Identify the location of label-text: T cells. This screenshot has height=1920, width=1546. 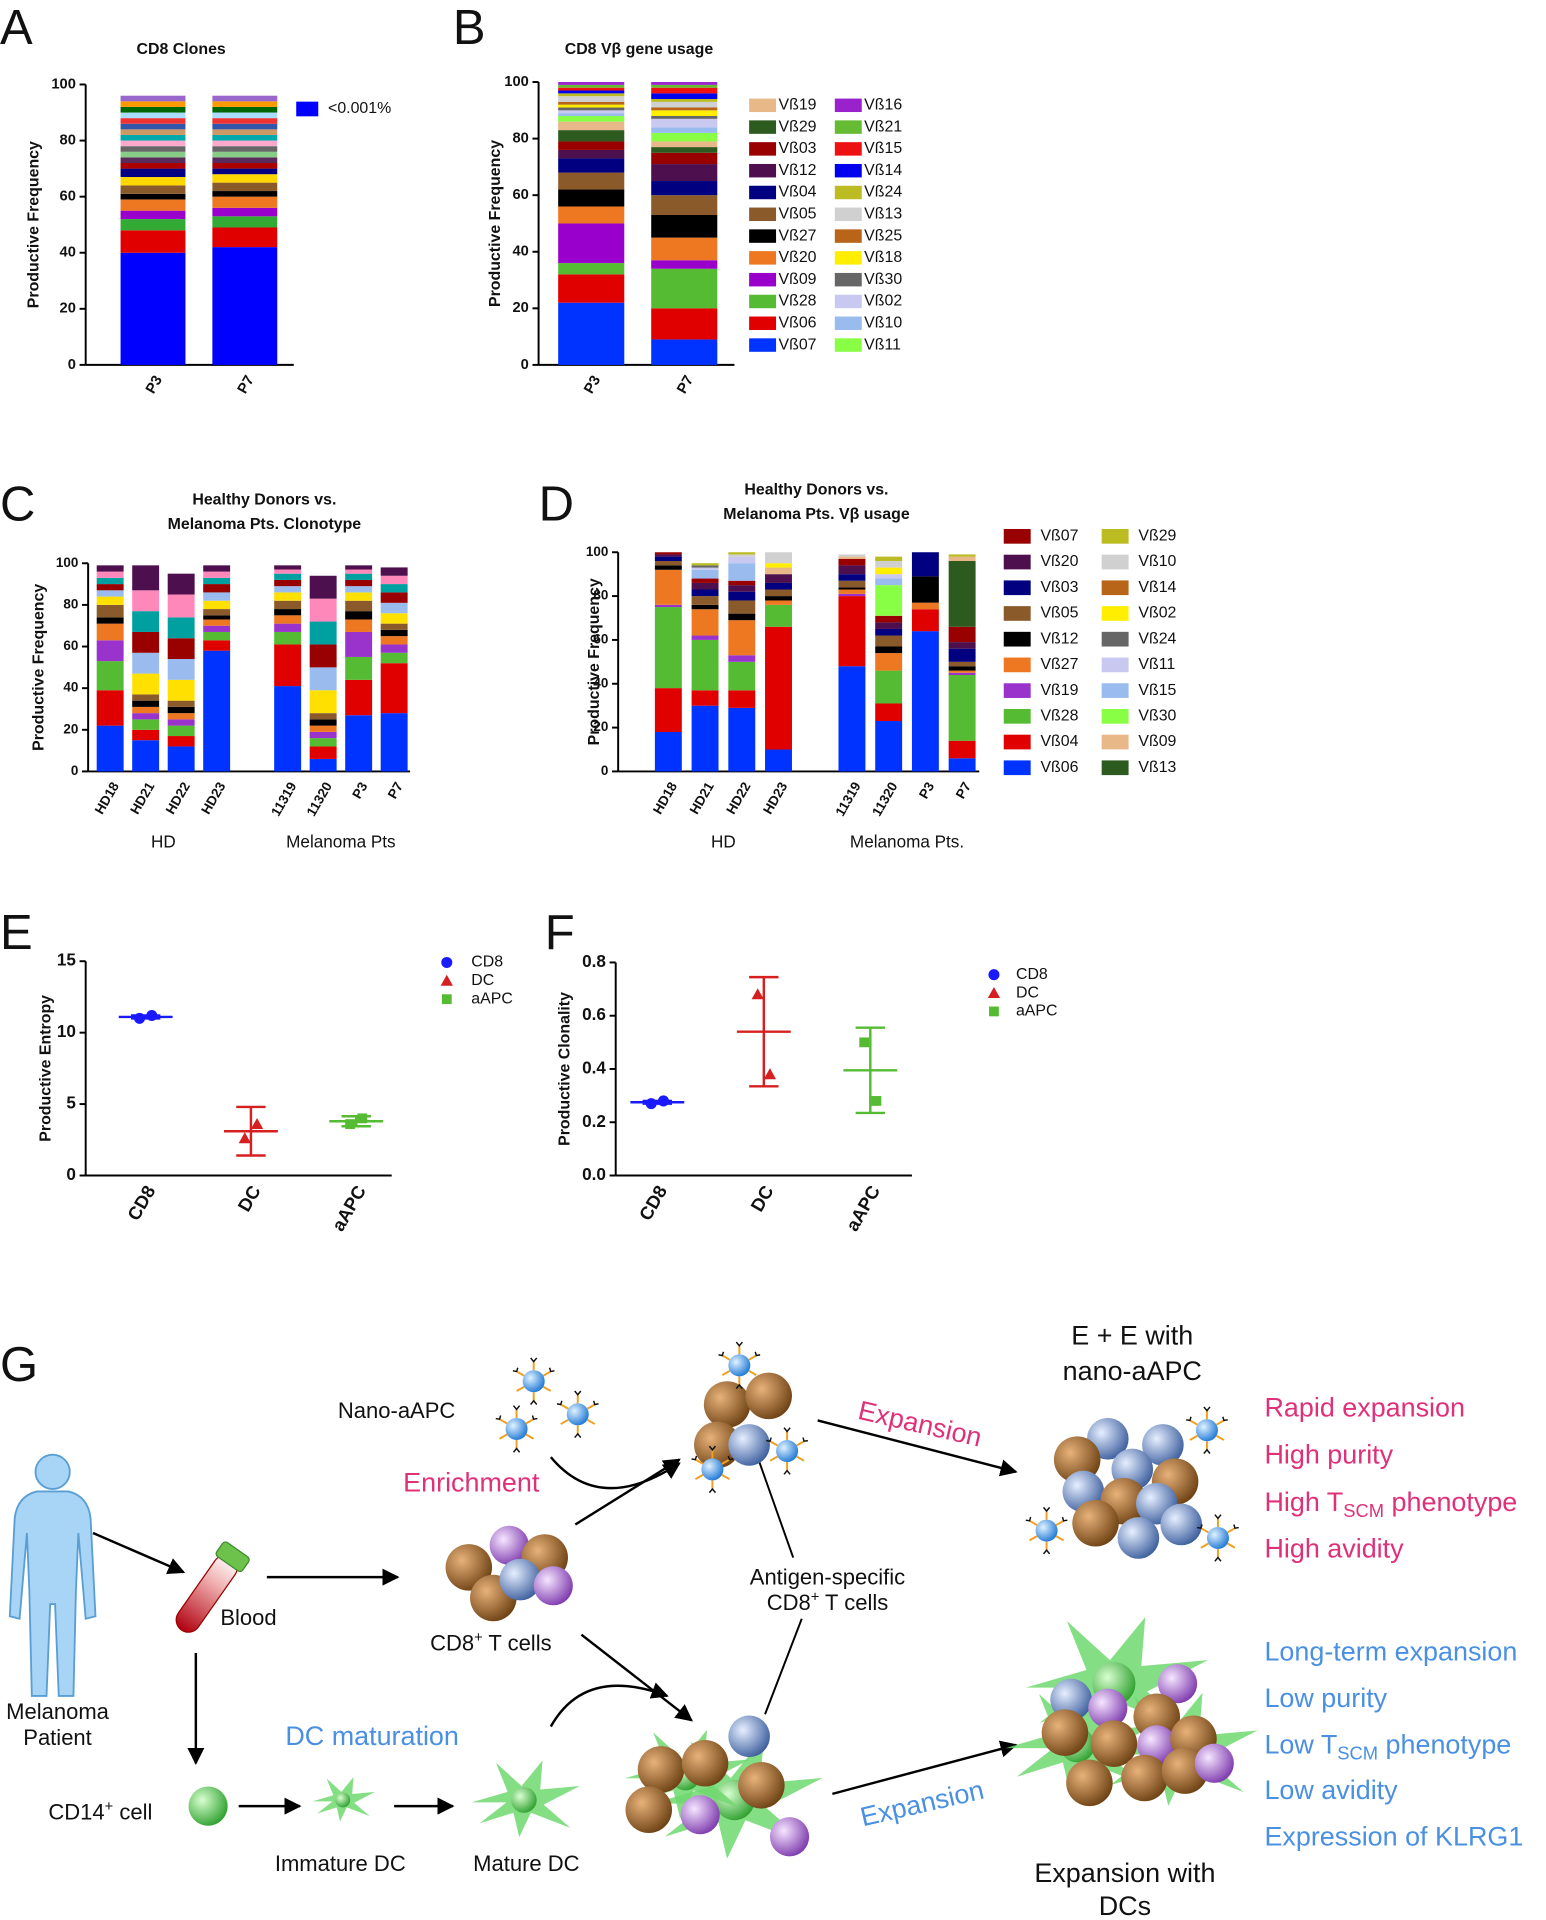
(517, 1643).